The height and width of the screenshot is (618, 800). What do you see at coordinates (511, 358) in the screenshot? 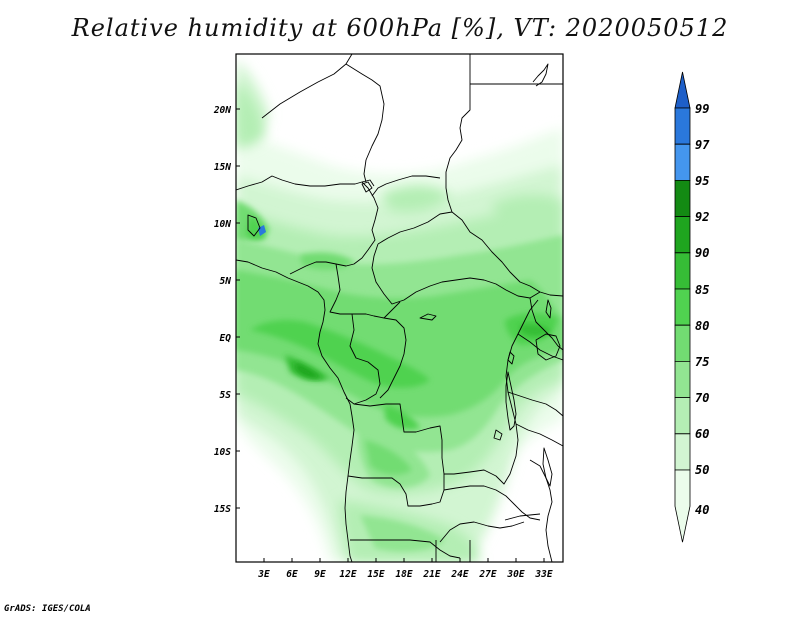
I see `lake-kivu` at bounding box center [511, 358].